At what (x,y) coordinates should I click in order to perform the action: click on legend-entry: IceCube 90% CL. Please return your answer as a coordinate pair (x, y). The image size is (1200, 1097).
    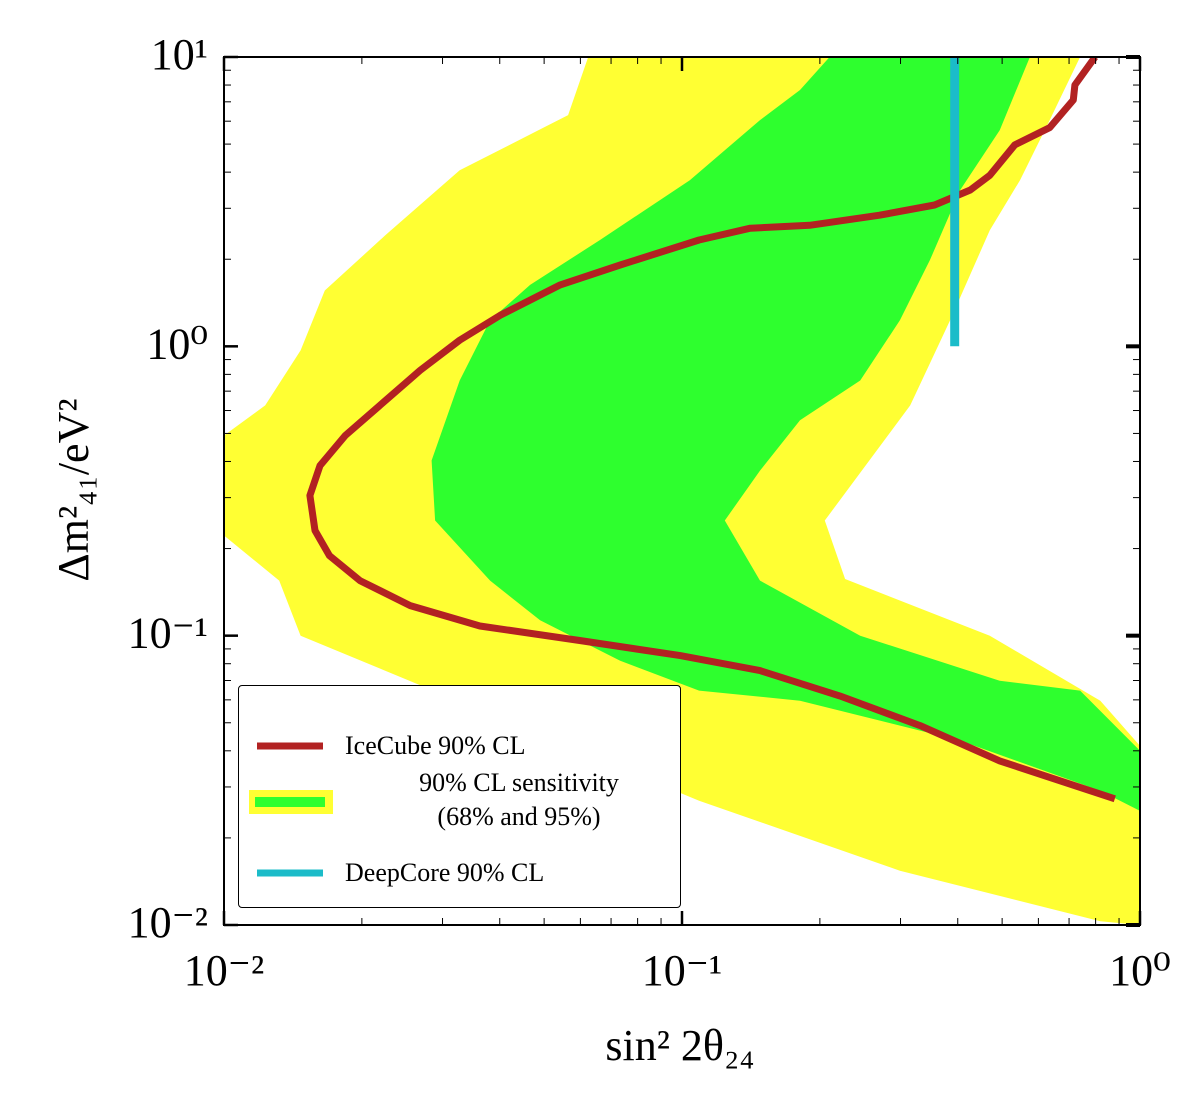
    Looking at the image, I should click on (459, 746).